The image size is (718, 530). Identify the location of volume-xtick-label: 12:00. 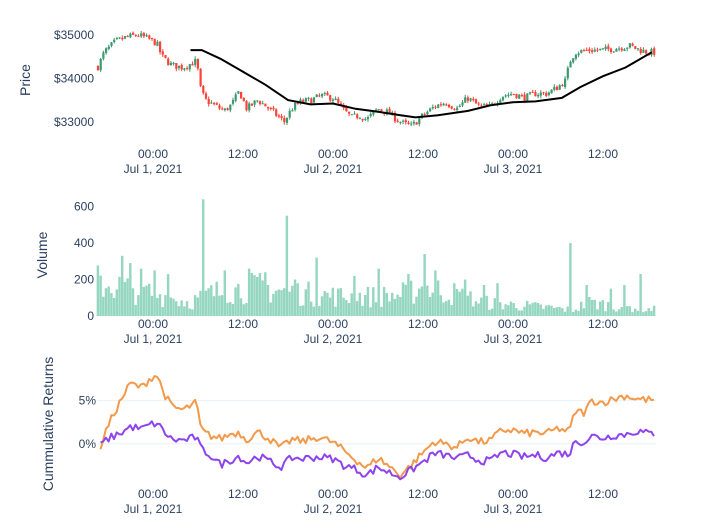
(603, 324).